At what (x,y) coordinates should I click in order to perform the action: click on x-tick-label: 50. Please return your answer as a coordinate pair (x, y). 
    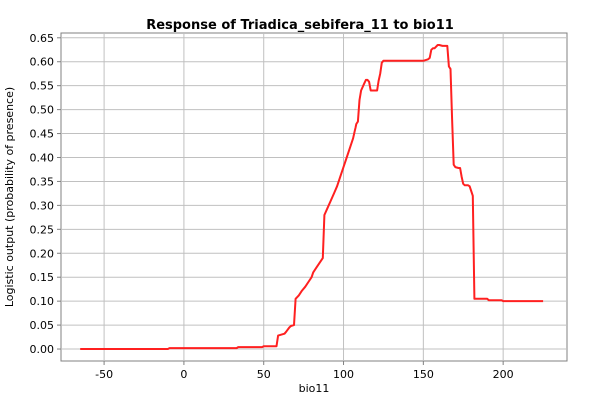
    Looking at the image, I should click on (264, 374).